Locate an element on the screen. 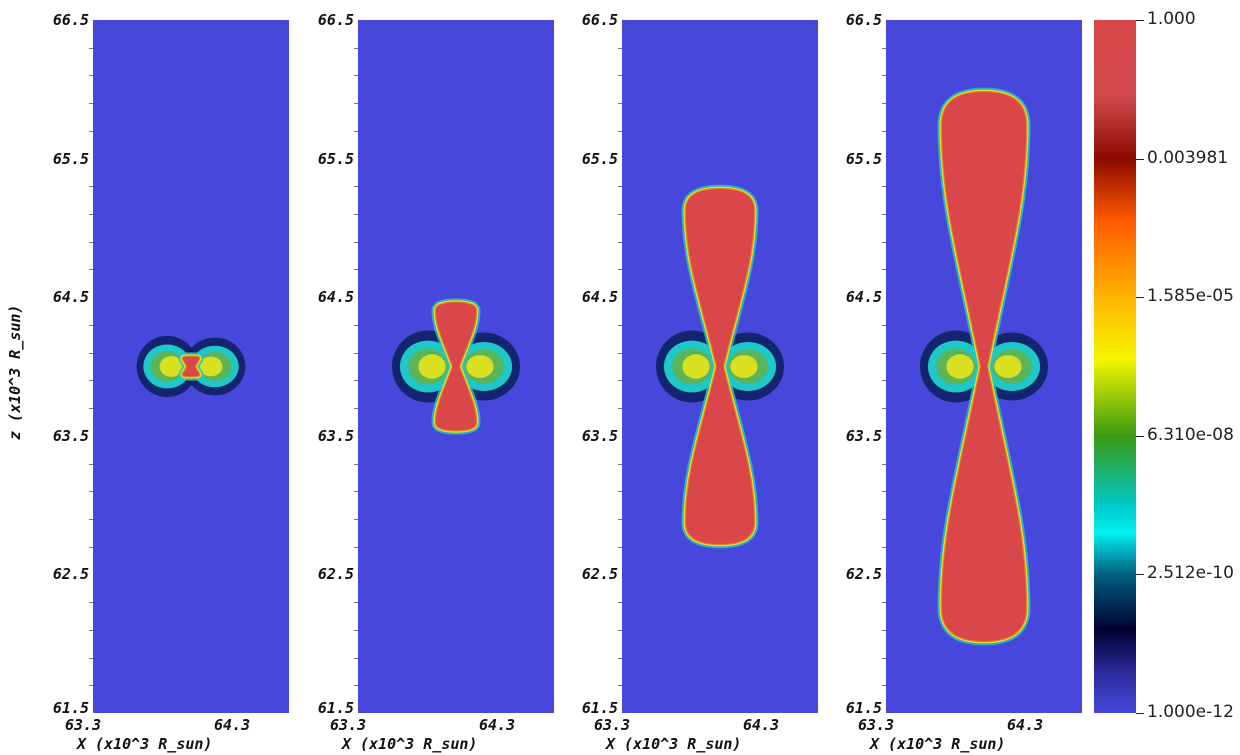 The height and width of the screenshot is (755, 1240). panel-2-field is located at coordinates (456, 366).